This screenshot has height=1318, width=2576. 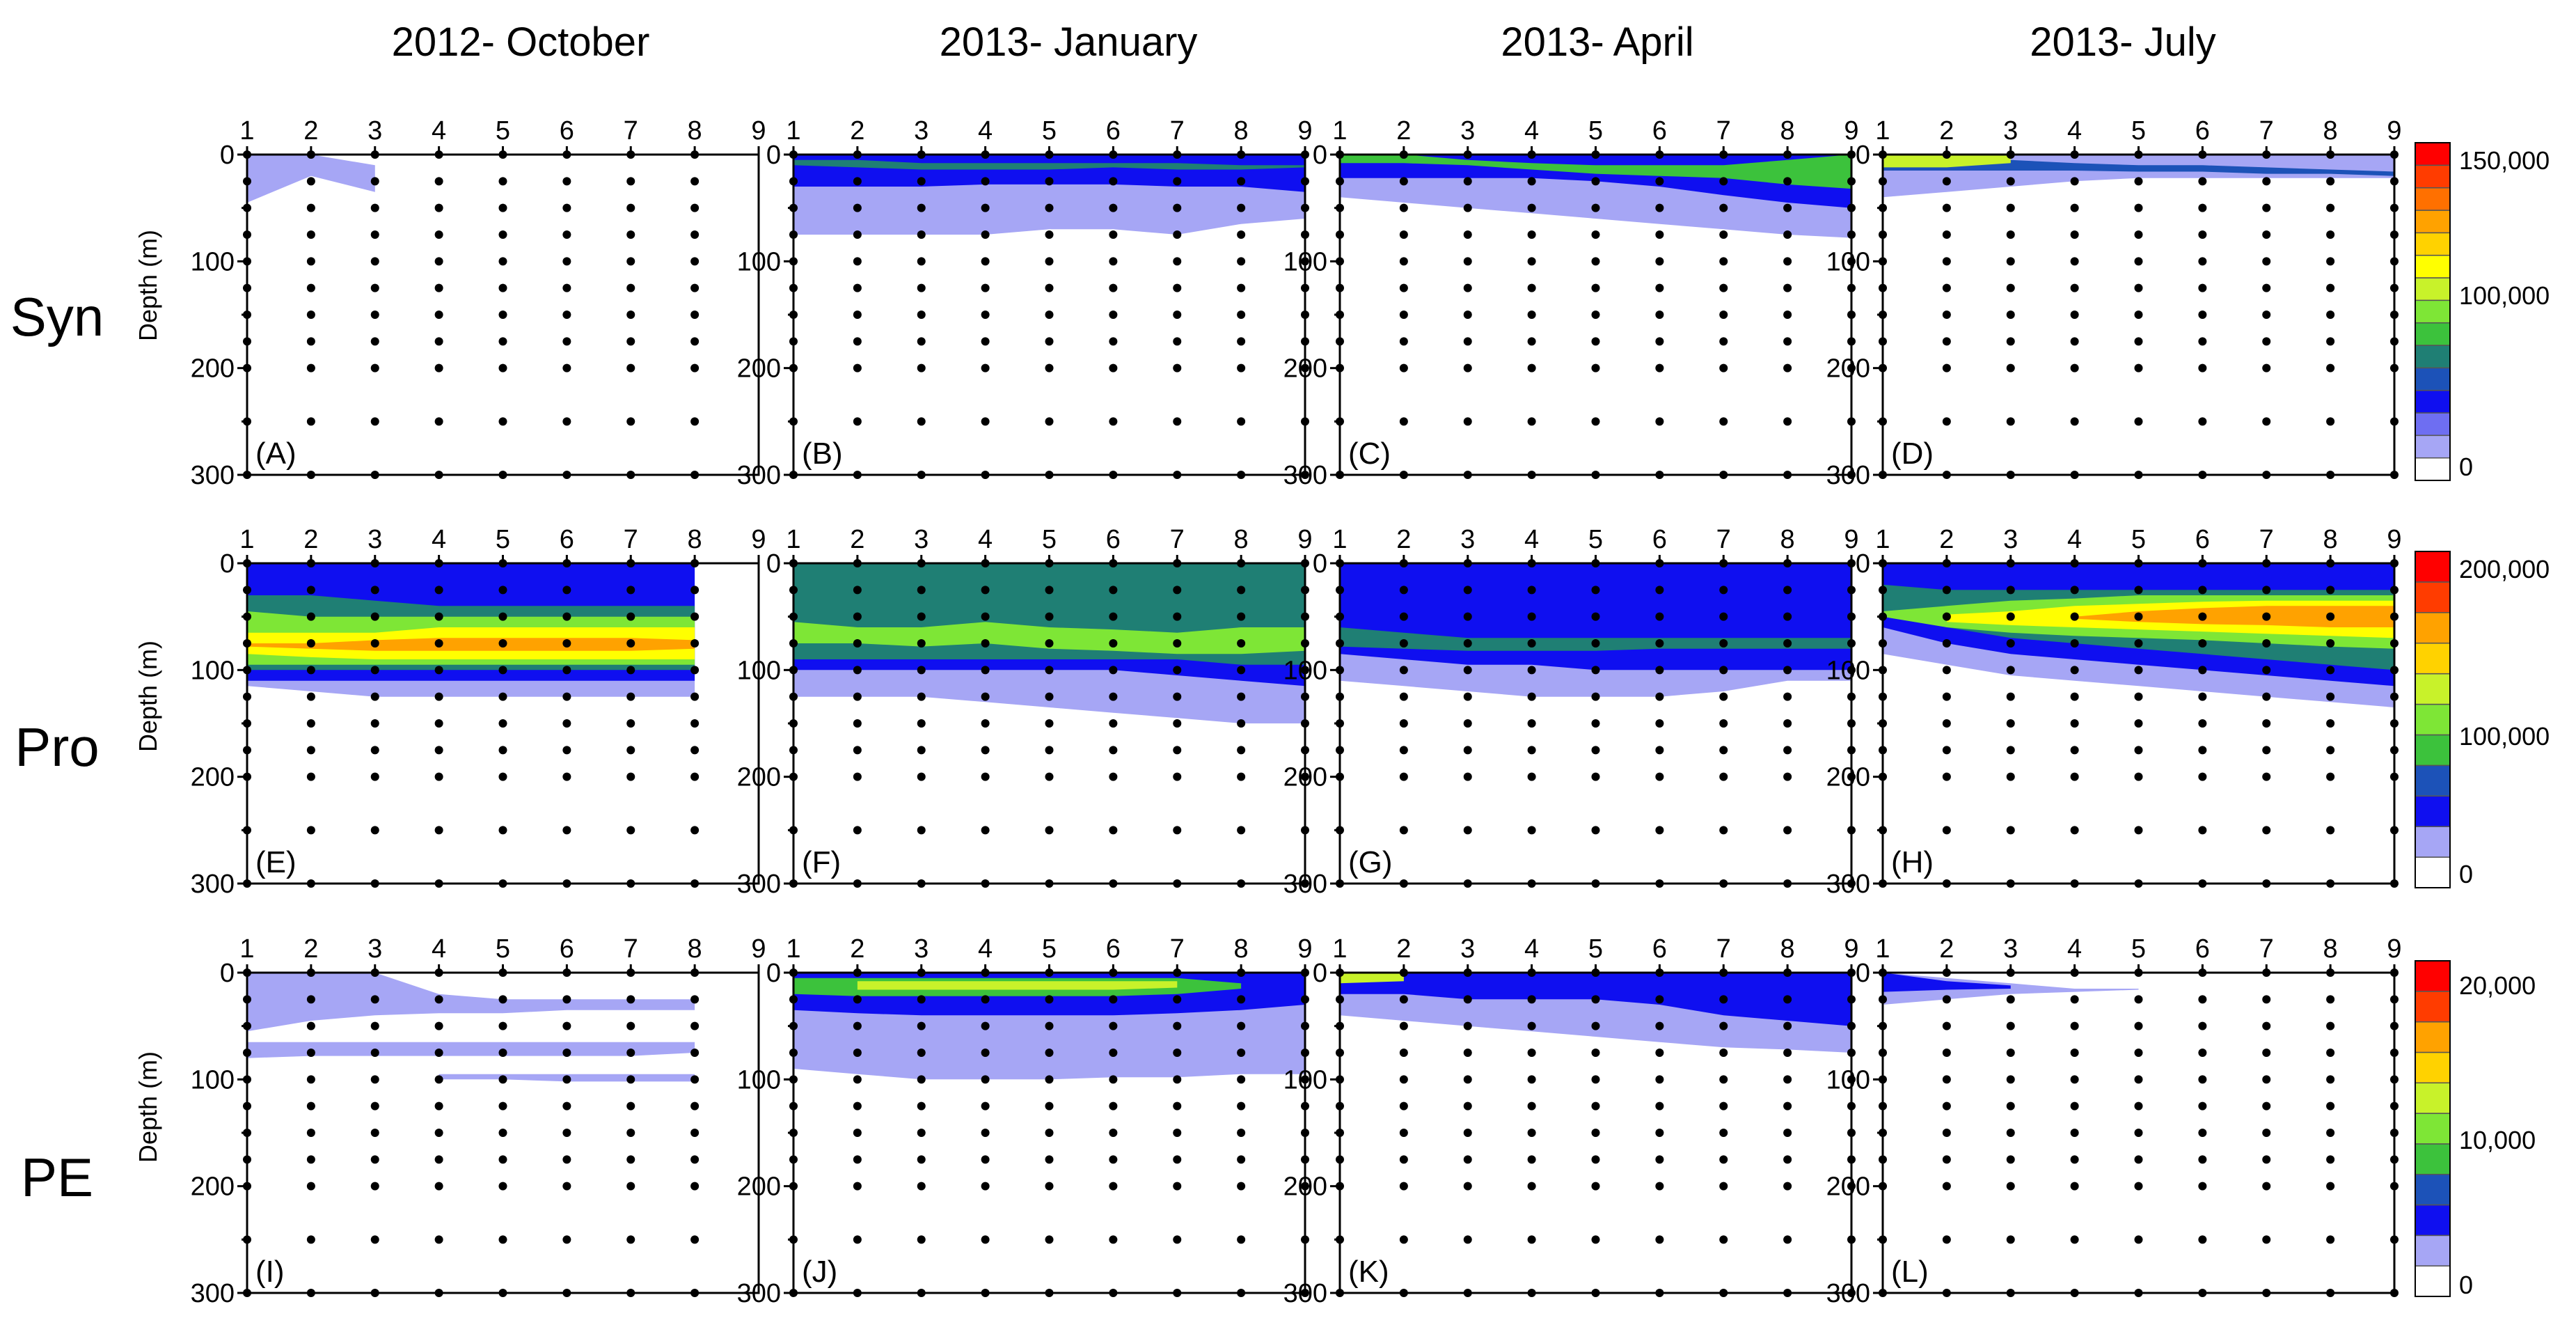 What do you see at coordinates (478, 712) in the screenshot?
I see `panel: 1 2 3 4 5 6 7 8 9 0 100 200 300 (E)` at bounding box center [478, 712].